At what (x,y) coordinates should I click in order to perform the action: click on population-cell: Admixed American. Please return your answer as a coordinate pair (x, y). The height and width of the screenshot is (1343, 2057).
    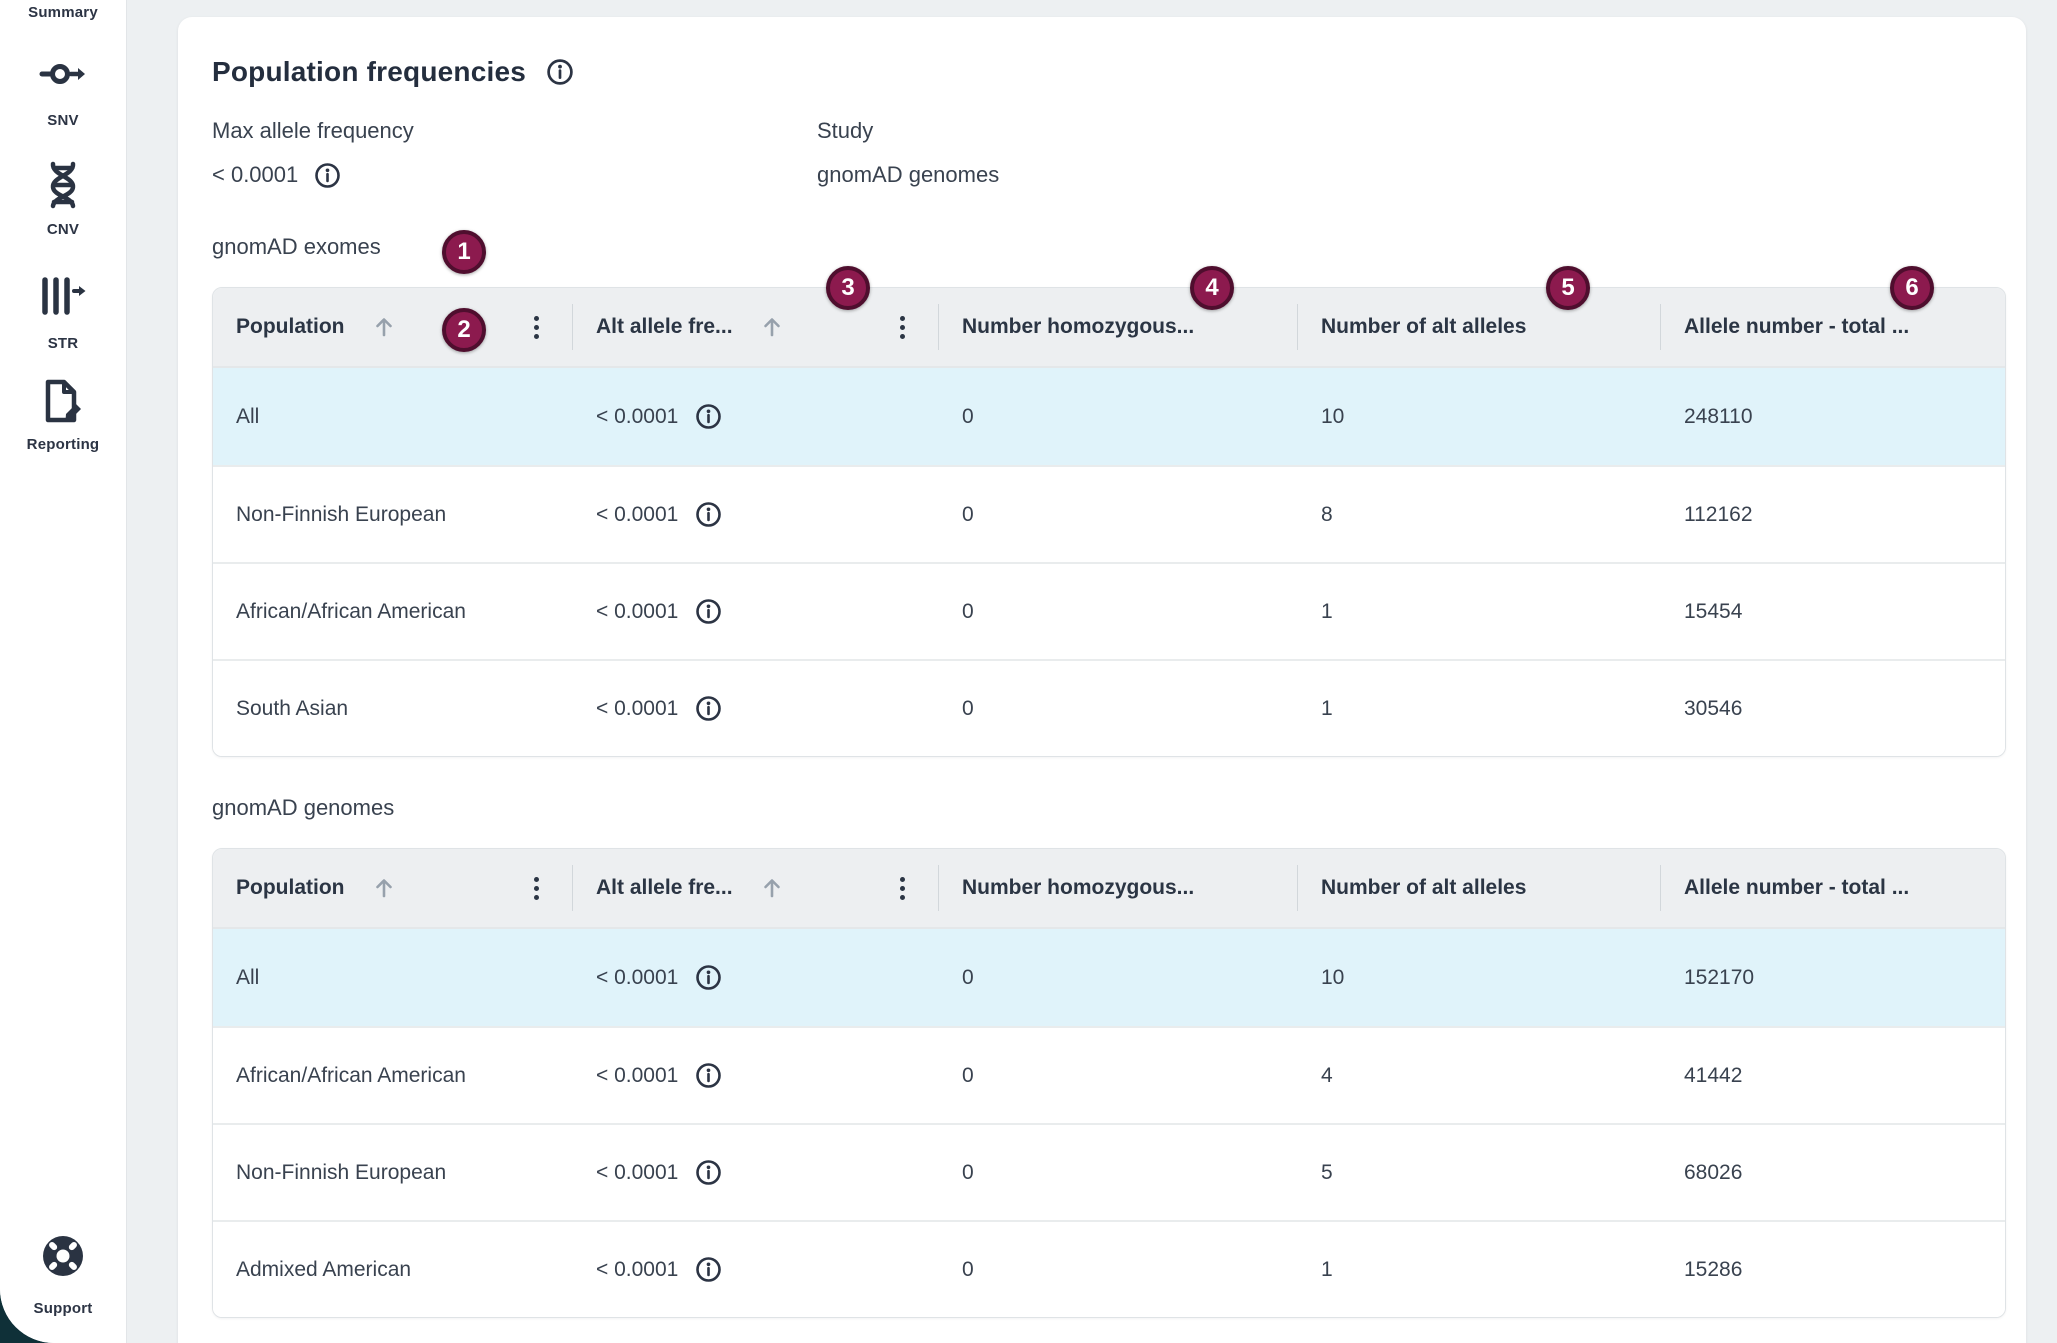
    Looking at the image, I should click on (324, 1269).